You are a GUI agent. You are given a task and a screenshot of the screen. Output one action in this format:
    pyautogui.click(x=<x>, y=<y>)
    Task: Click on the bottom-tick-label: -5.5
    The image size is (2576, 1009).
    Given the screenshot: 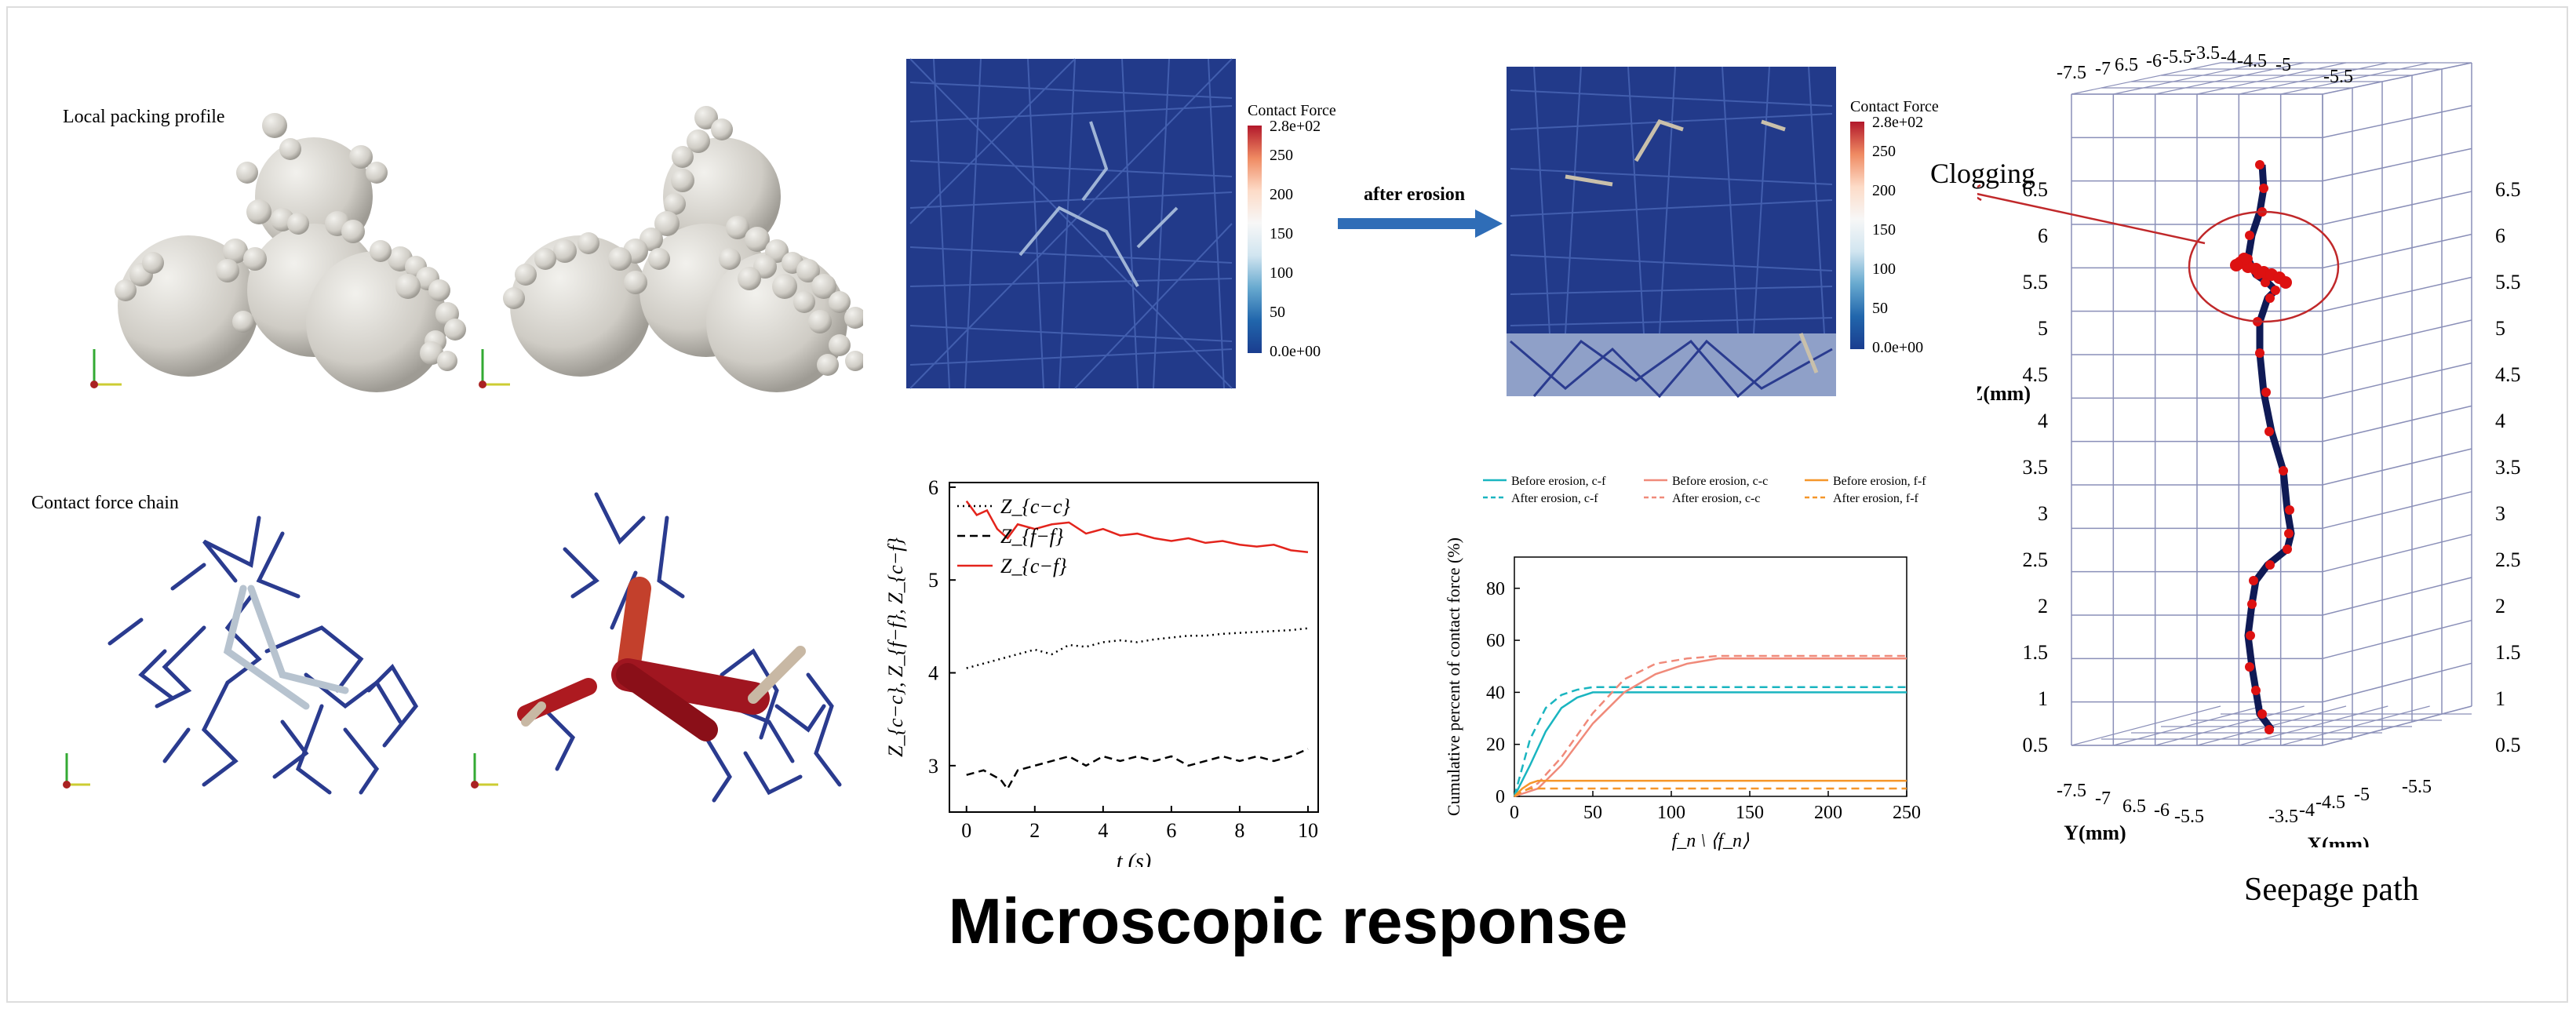 What is the action you would take?
    pyautogui.click(x=2189, y=817)
    